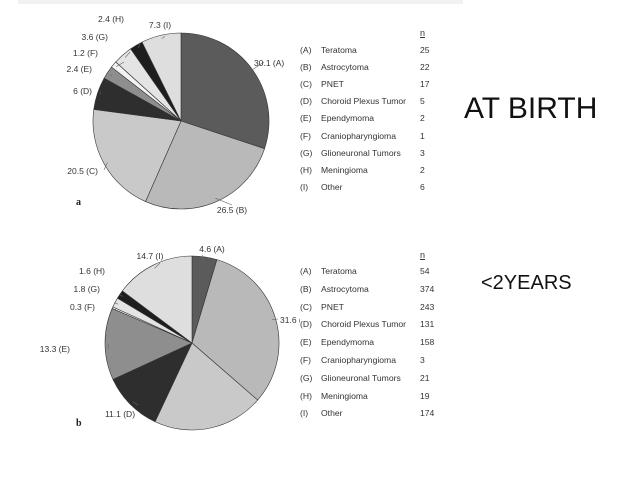 Image resolution: width=638 pixels, height=478 pixels. Describe the element at coordinates (427, 288) in the screenshot. I see `legend-n-value: 374` at that location.